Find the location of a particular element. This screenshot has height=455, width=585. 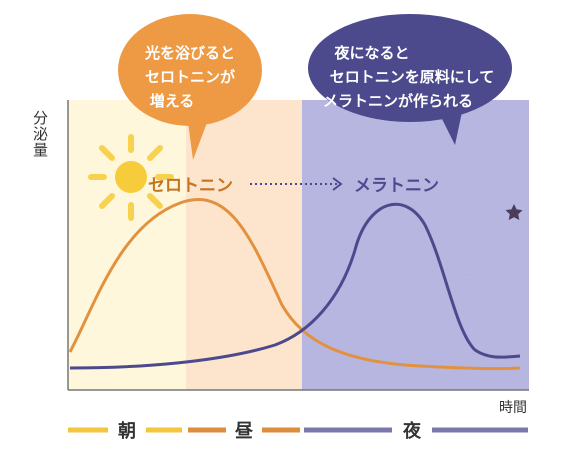

bubble-right-line-1: 夜になると is located at coordinates (371, 53).